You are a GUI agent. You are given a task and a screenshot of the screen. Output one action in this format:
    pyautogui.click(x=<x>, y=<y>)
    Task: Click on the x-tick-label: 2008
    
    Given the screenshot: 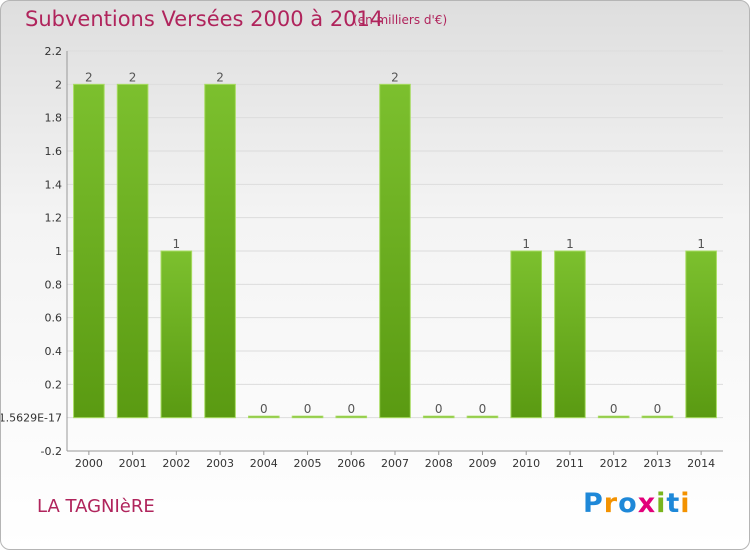 What is the action you would take?
    pyautogui.click(x=439, y=463)
    